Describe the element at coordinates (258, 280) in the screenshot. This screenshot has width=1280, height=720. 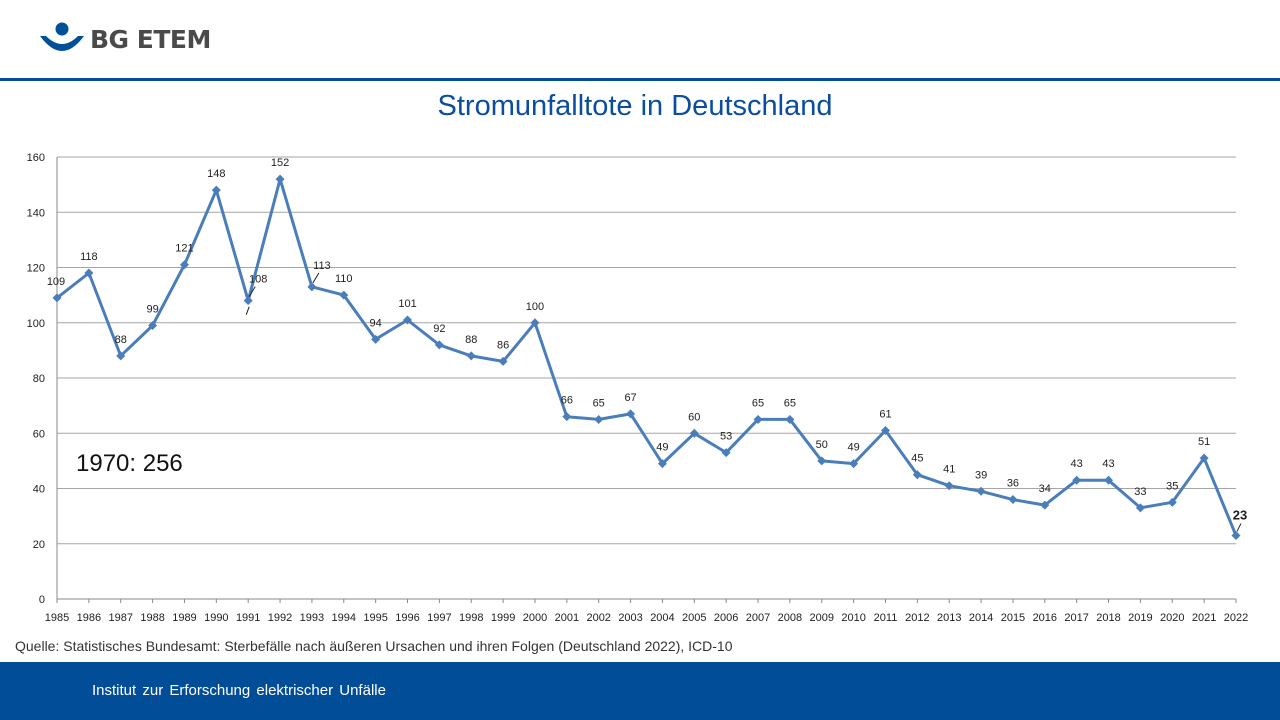
I see `data-label: 108` at that location.